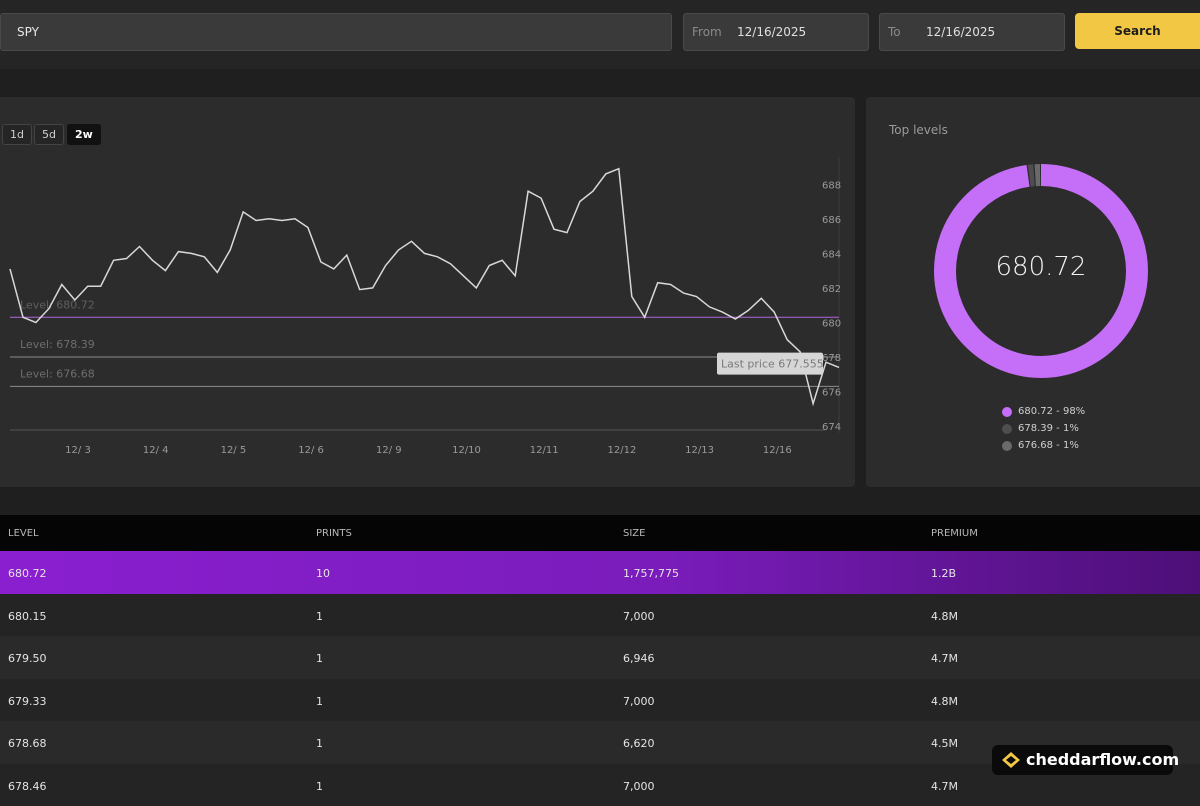 This screenshot has height=806, width=1200. What do you see at coordinates (1041, 267) in the screenshot?
I see `donut-center-value: 680.72` at bounding box center [1041, 267].